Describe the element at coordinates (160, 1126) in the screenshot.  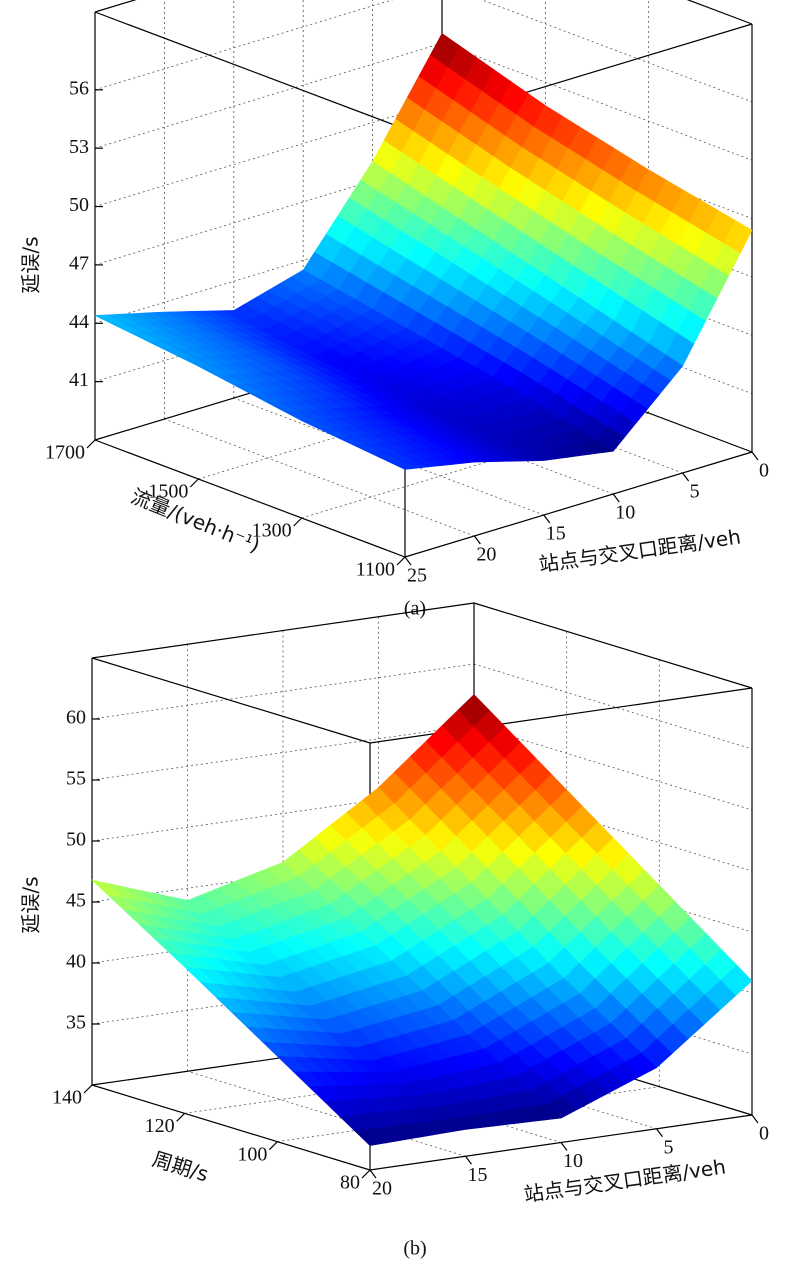
I see `y-tick-label: 120` at that location.